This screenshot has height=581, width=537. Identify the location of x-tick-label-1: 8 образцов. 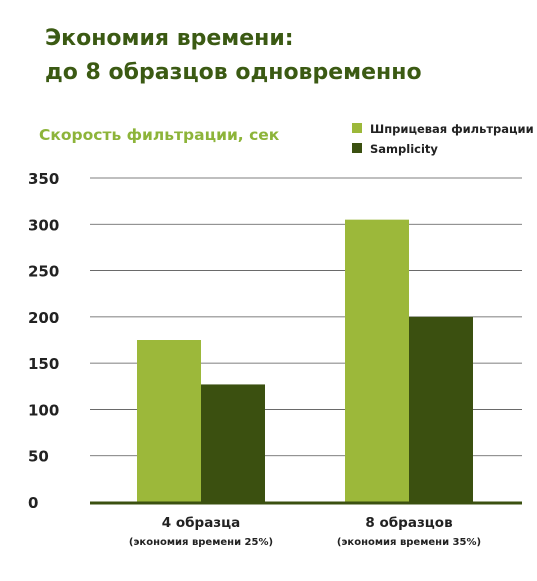
(408, 523).